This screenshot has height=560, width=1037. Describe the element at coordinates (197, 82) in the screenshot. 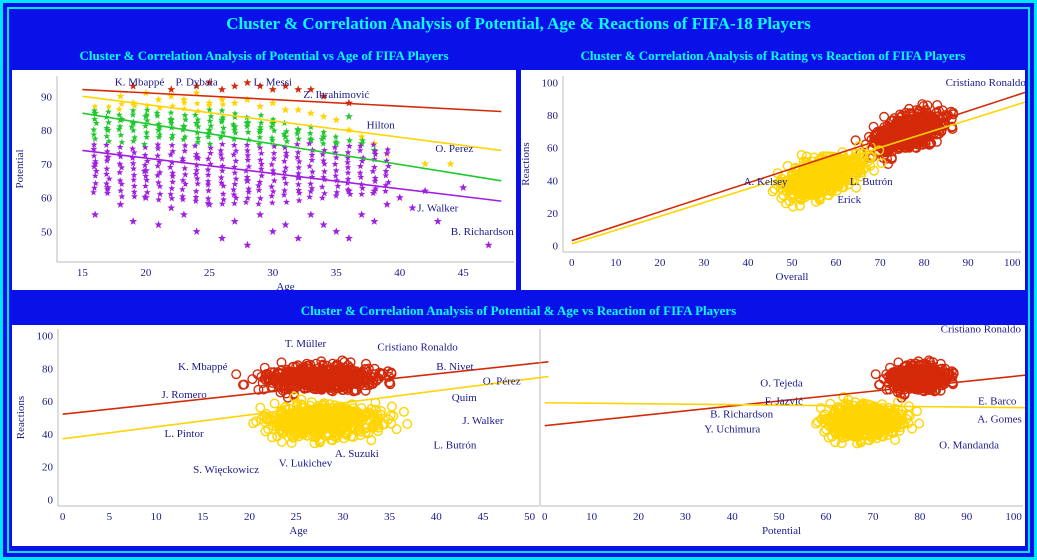

I see `c0-annotation-label: P. Dybala` at that location.